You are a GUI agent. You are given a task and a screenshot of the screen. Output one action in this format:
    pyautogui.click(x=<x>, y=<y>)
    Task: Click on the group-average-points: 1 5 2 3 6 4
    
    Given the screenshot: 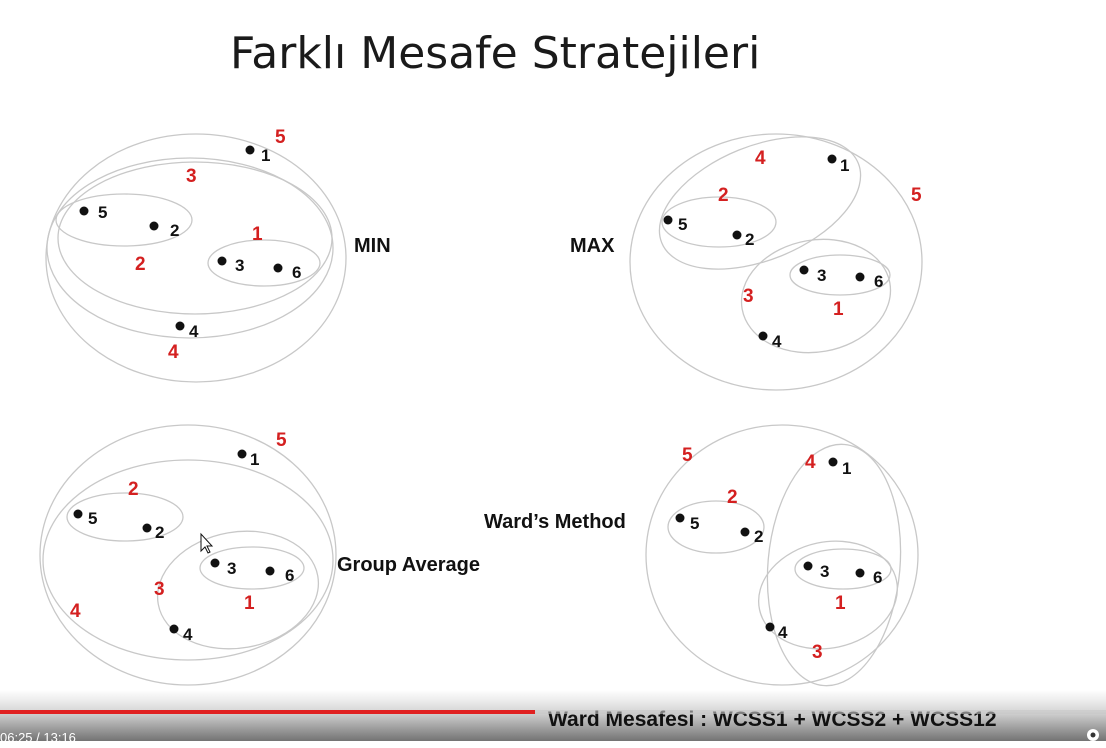 What is the action you would take?
    pyautogui.click(x=183, y=546)
    